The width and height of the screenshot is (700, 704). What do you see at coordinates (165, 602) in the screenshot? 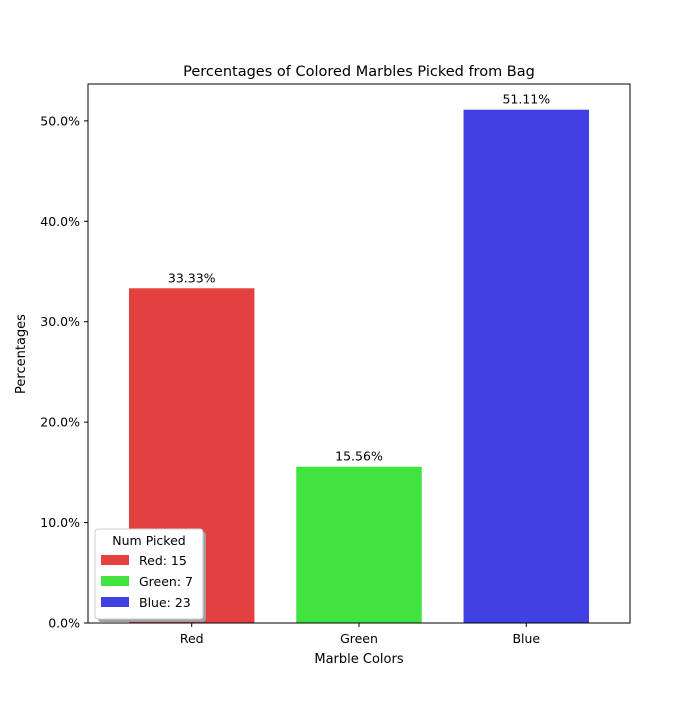
I see `legend-entry-blue: Blue: 23` at bounding box center [165, 602].